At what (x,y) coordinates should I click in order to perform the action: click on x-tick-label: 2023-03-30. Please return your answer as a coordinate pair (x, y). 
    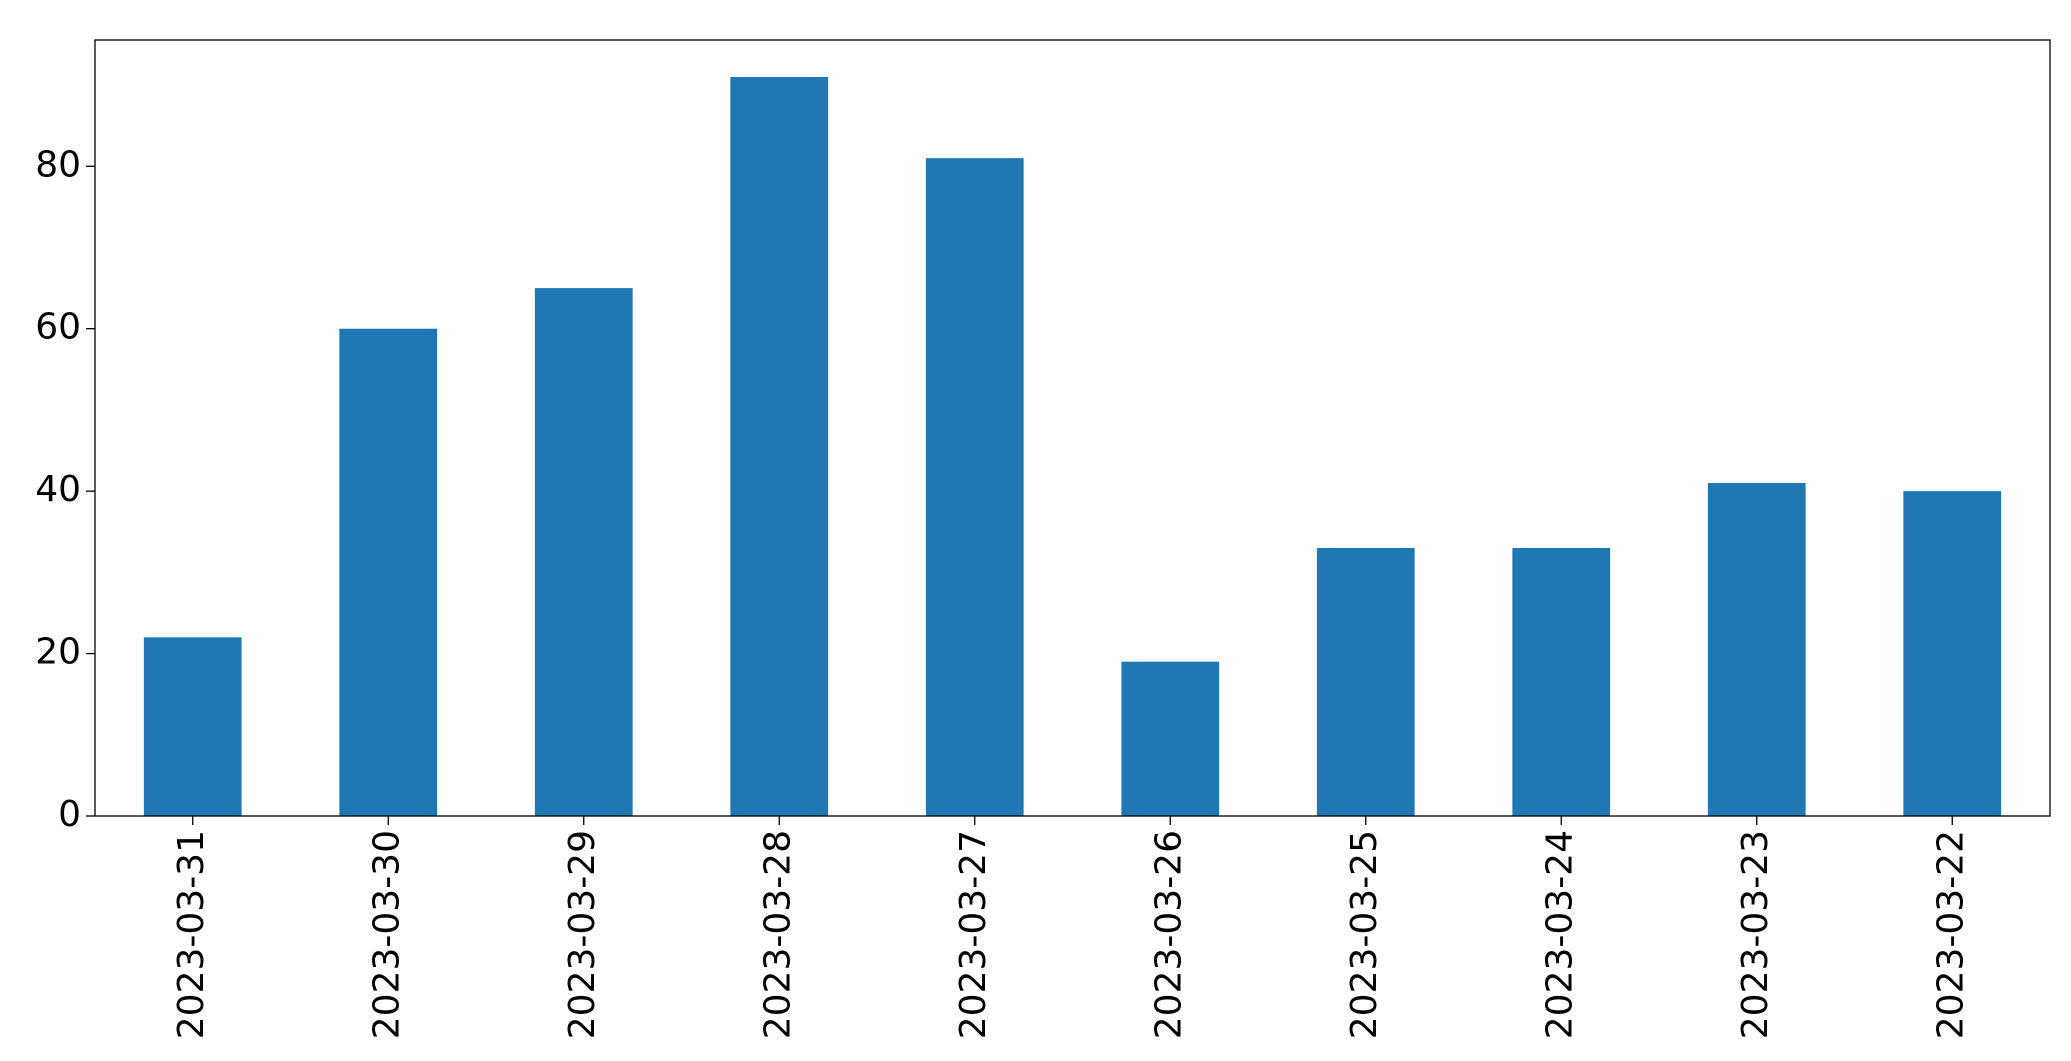
    Looking at the image, I should click on (386, 934).